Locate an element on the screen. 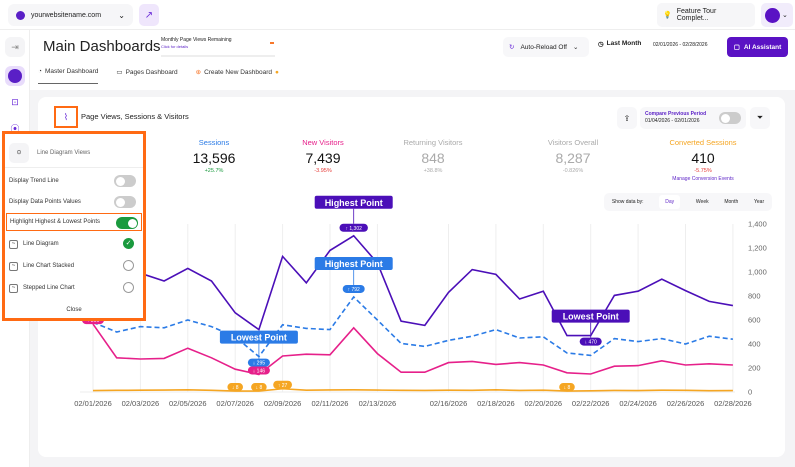 This screenshot has width=795, height=467. manage-conversion-link: Manage Conversion Events is located at coordinates (703, 179).